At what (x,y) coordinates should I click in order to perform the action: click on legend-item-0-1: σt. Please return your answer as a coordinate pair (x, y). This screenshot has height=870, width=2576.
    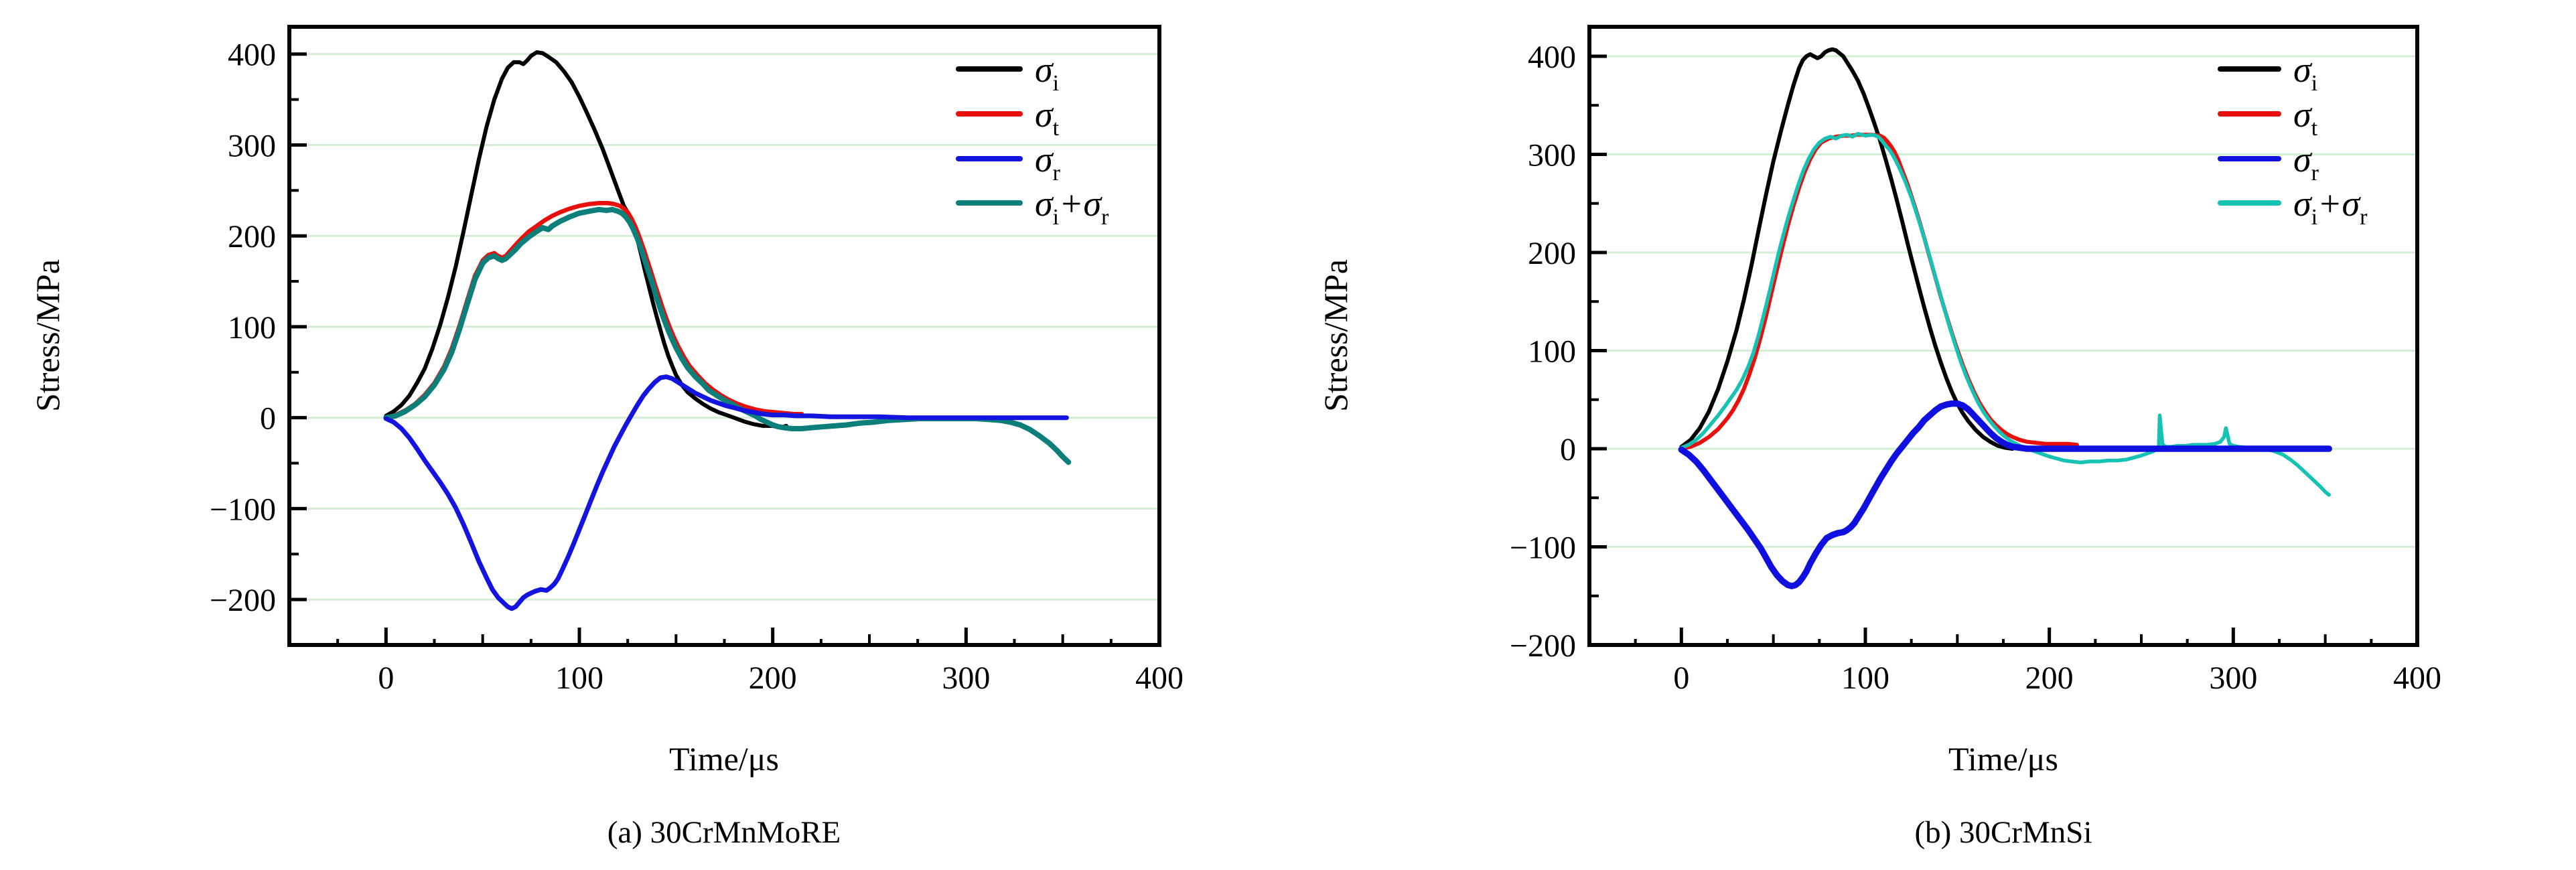
    Looking at the image, I should click on (1008, 117).